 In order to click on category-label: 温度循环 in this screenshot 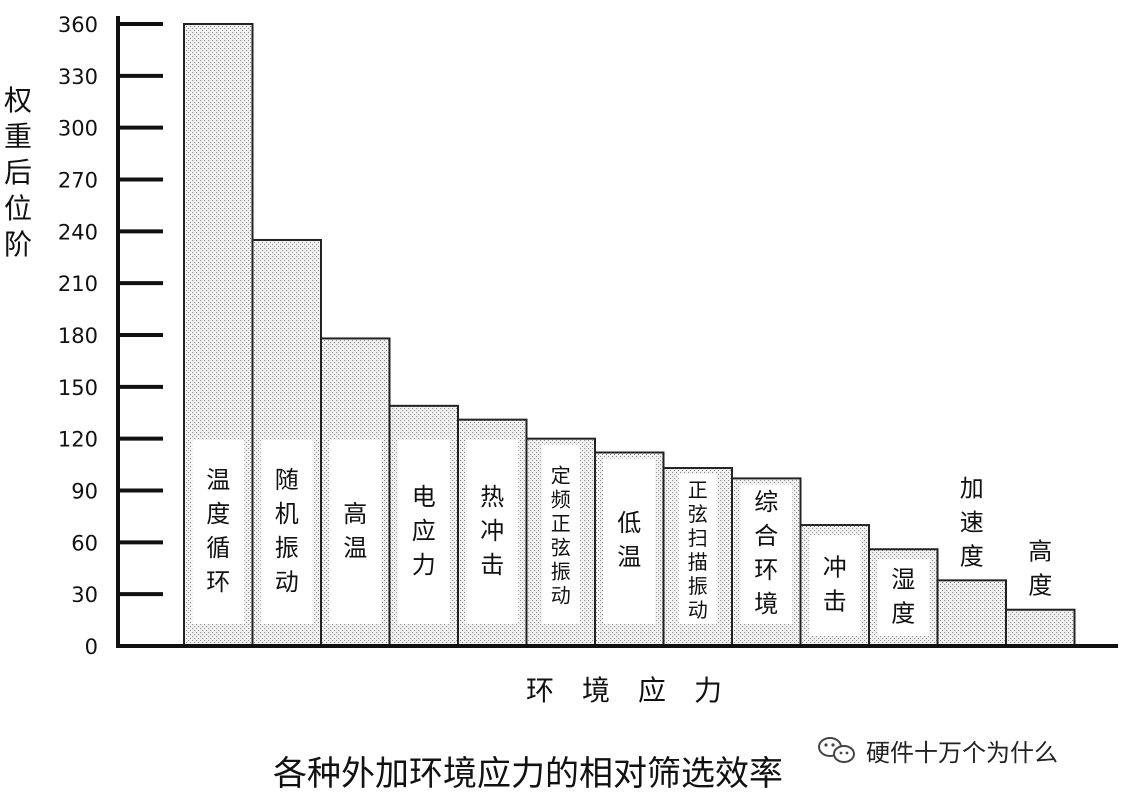, I will do `click(218, 531)`.